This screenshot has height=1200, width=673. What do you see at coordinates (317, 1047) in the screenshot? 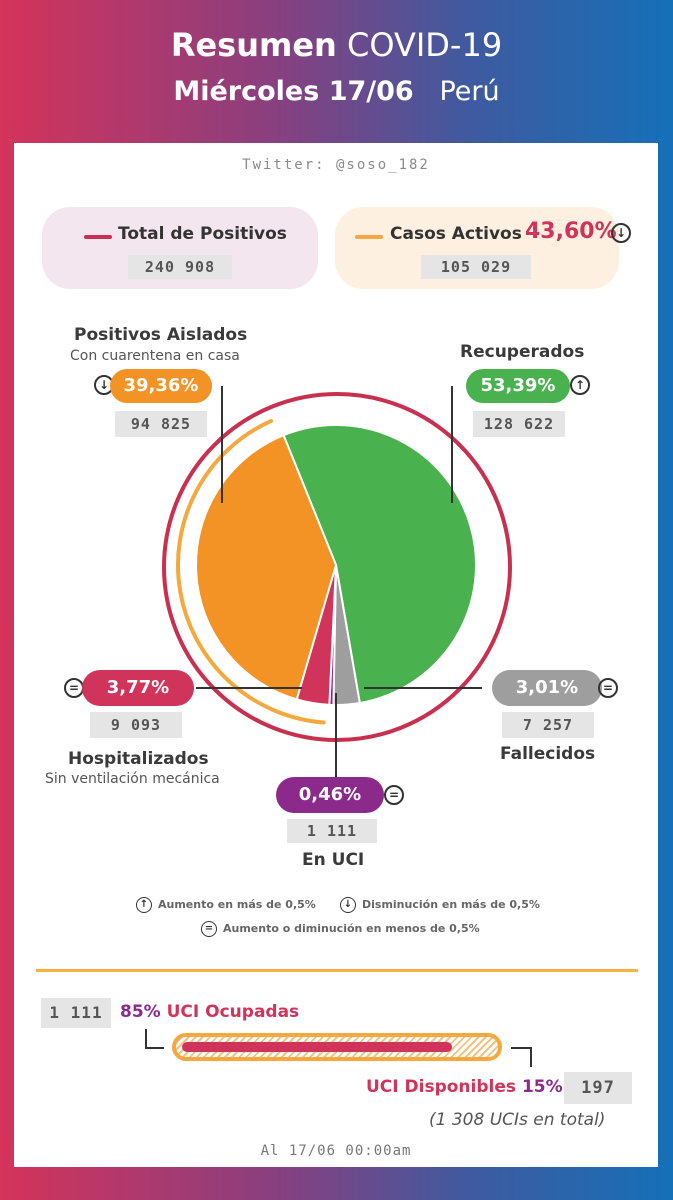
I see `uci-progress-fill` at bounding box center [317, 1047].